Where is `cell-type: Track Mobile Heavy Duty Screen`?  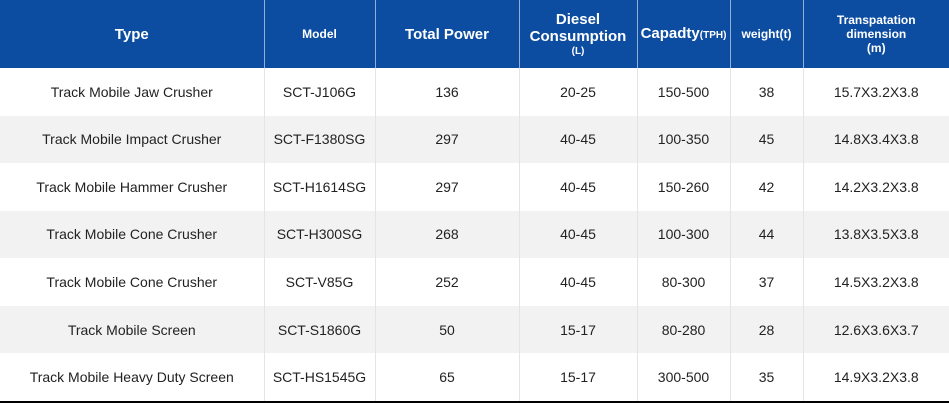 cell-type: Track Mobile Heavy Duty Screen is located at coordinates (132, 377).